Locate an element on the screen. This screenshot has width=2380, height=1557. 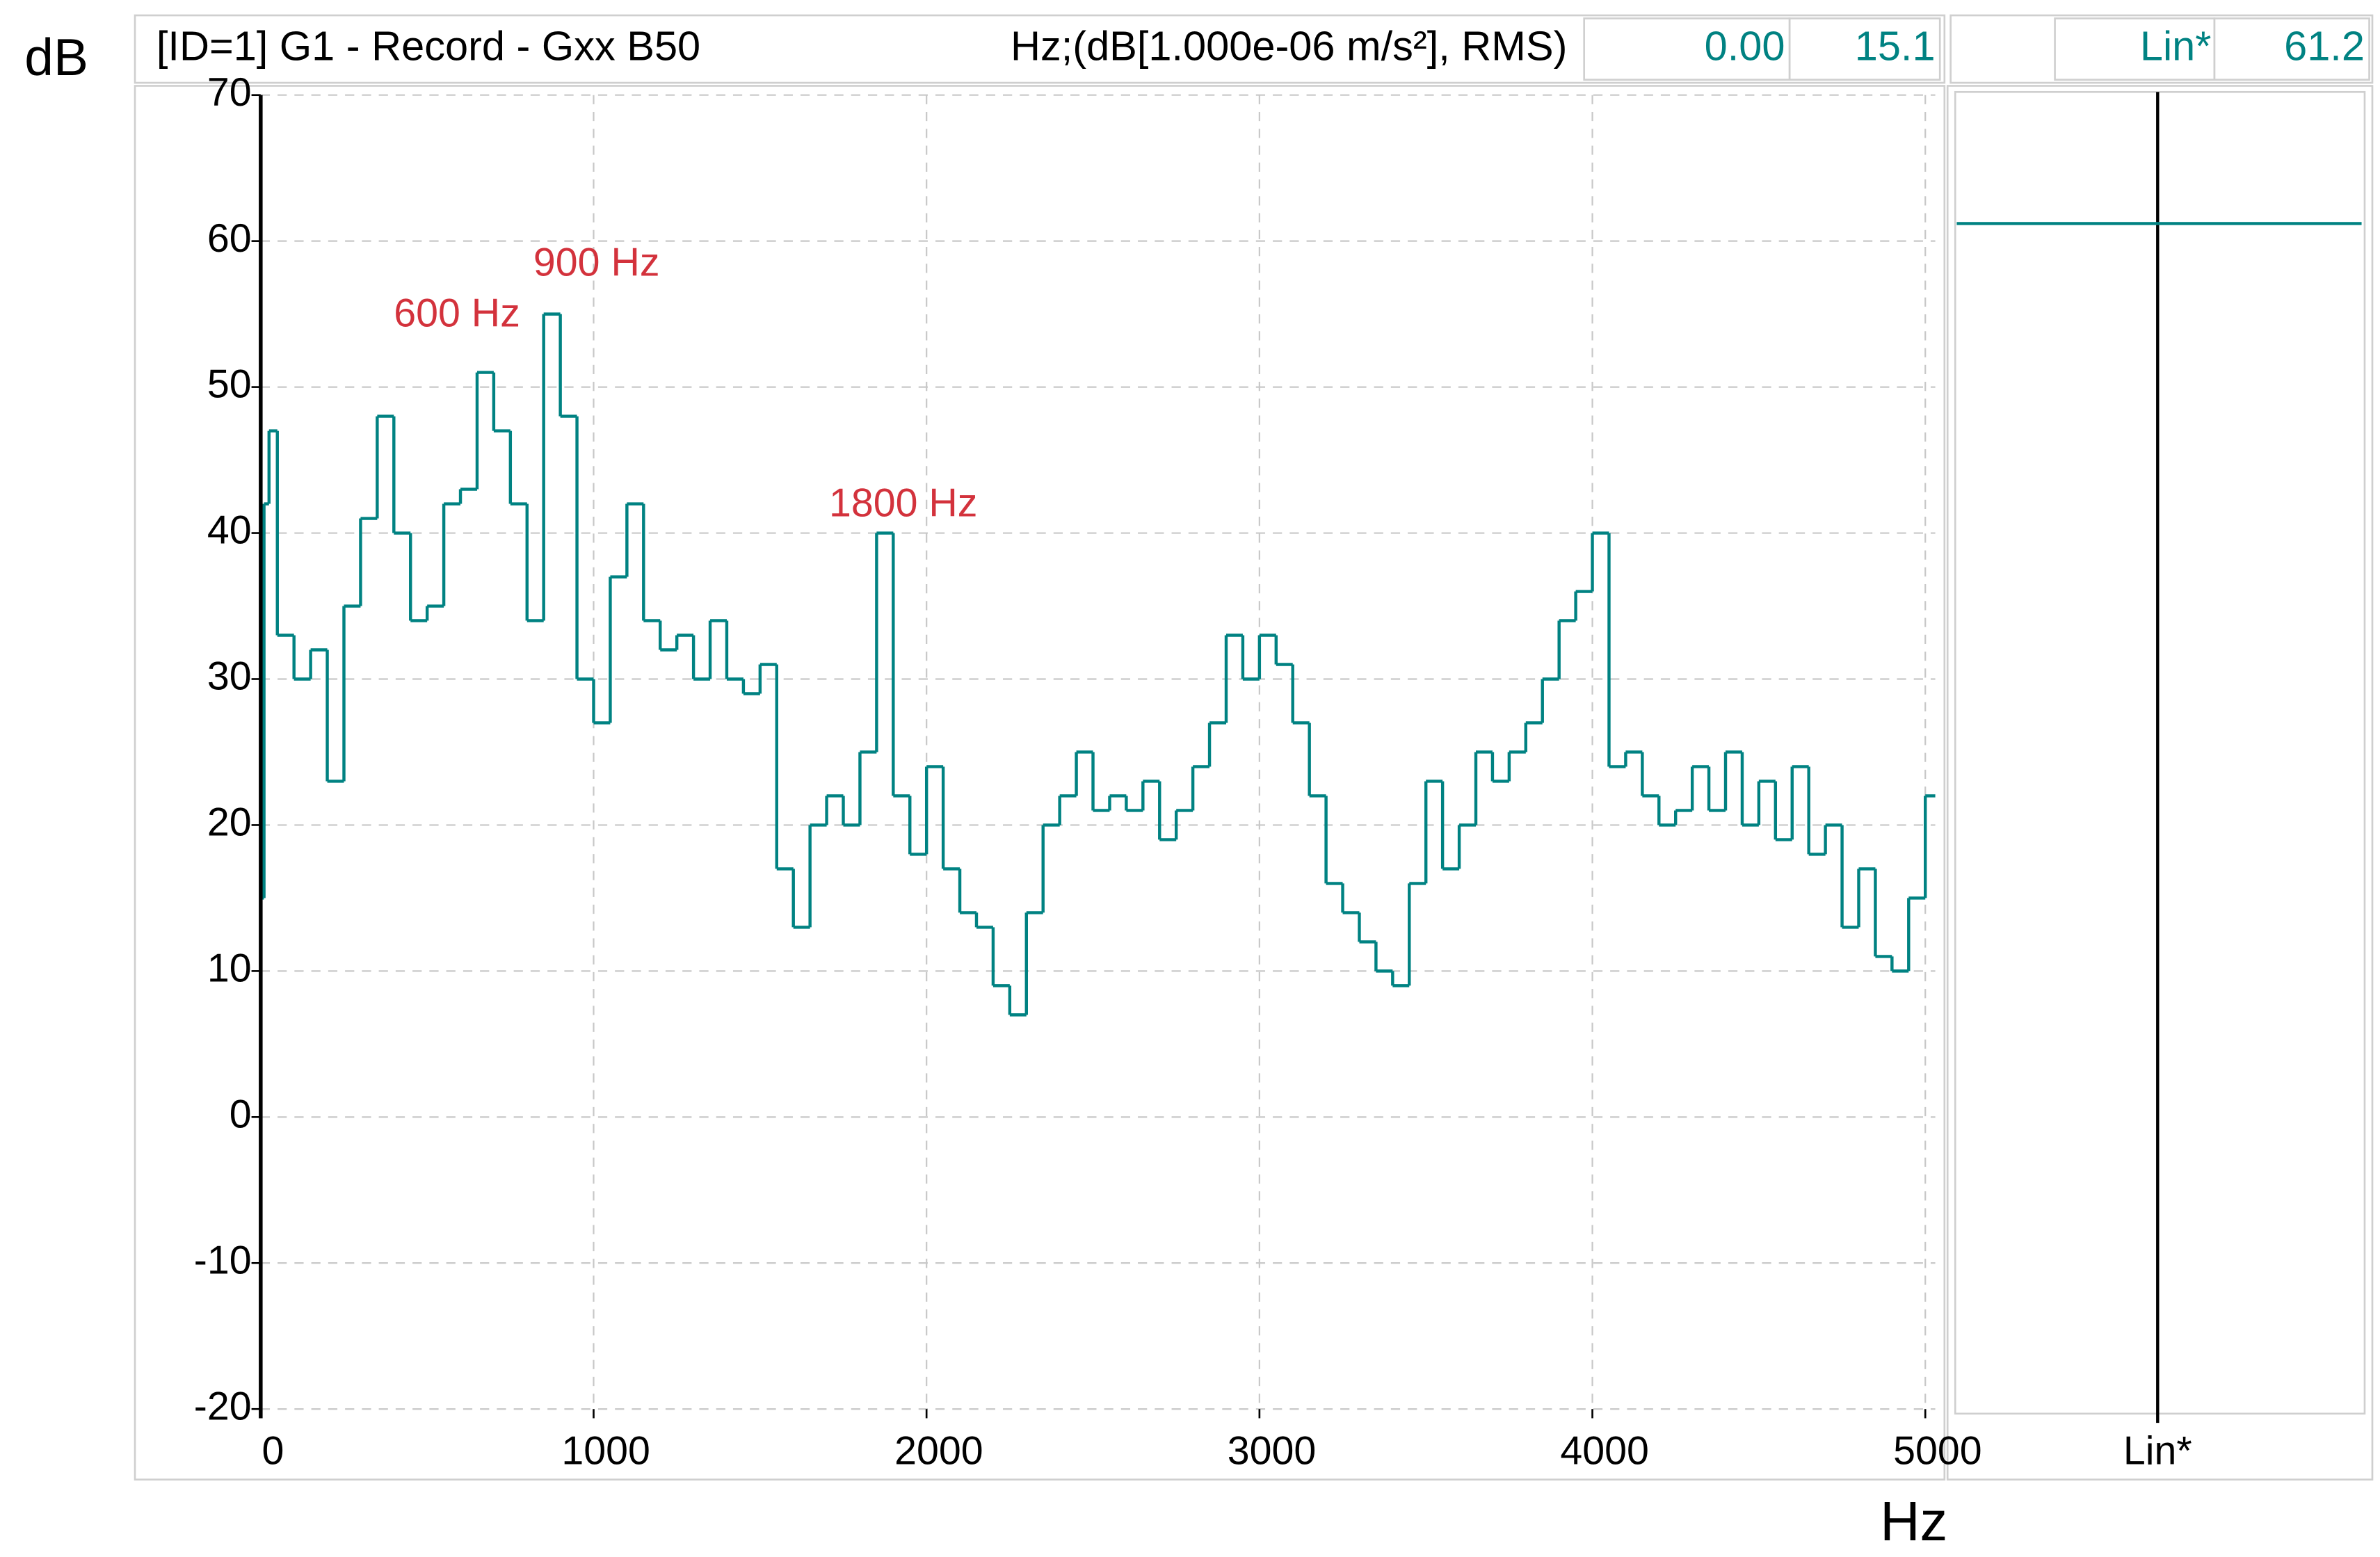
annotation: 1800 Hz is located at coordinates (903, 503).